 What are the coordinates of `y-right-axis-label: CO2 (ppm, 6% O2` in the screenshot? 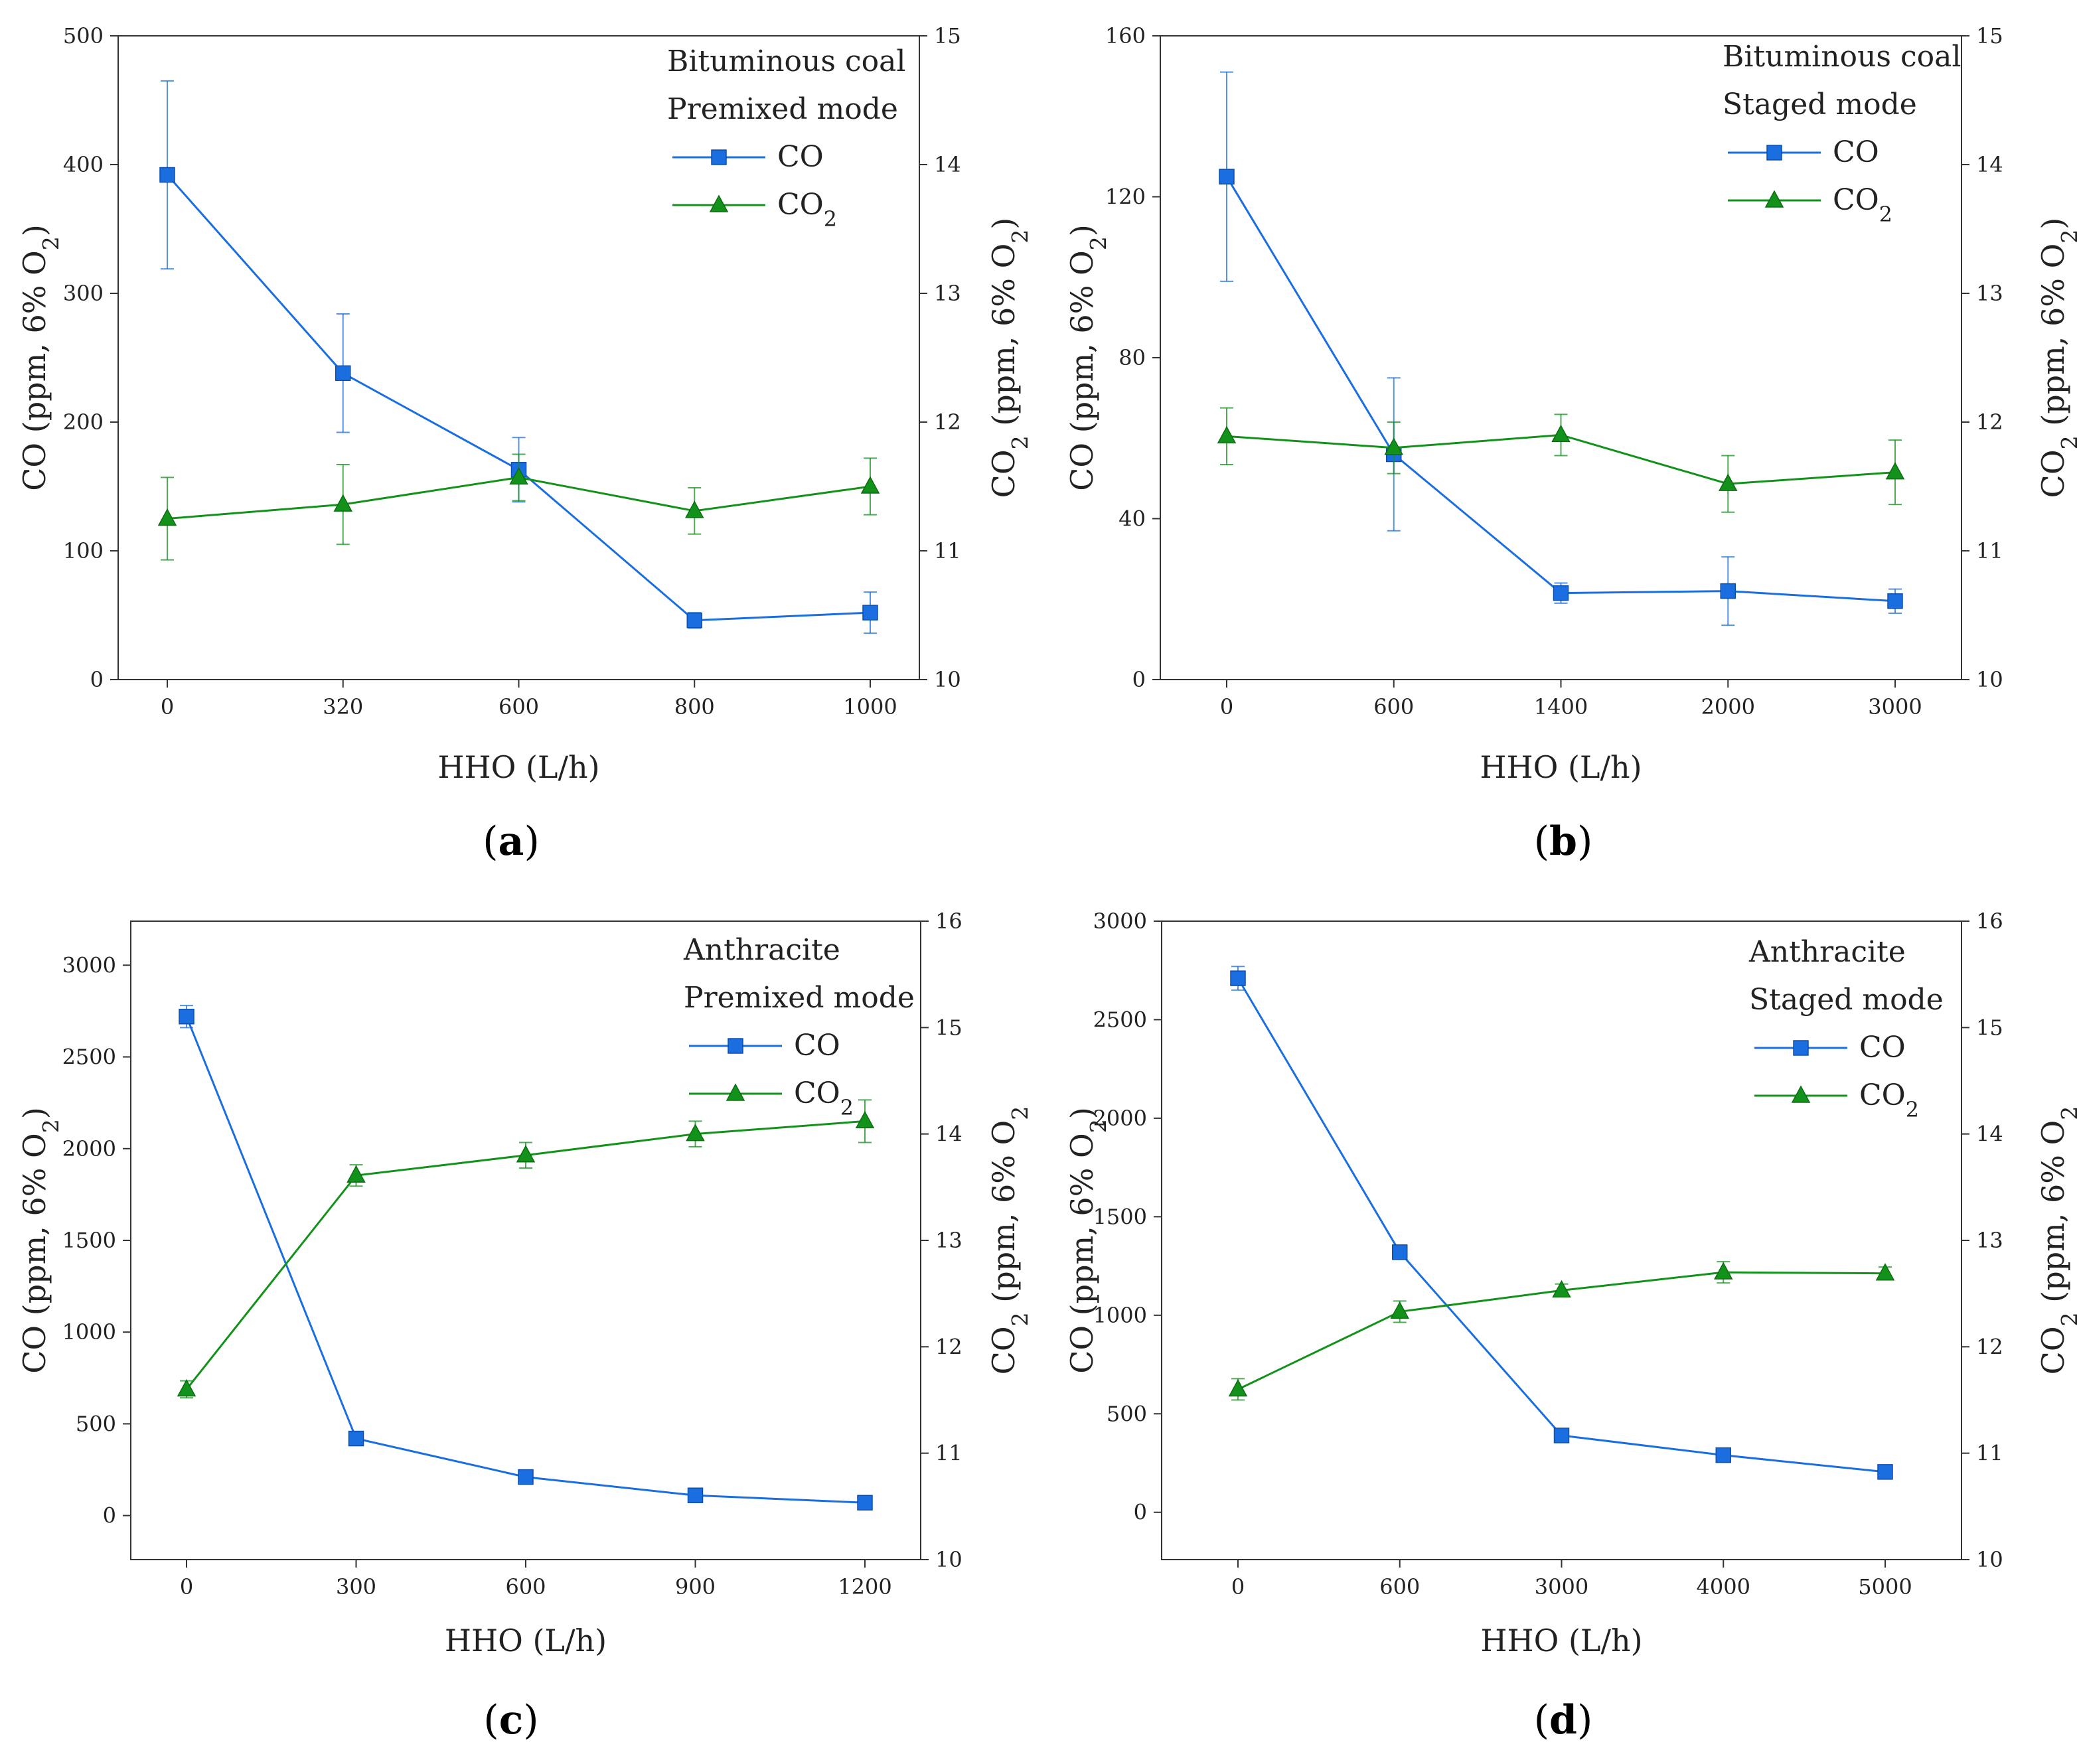 It's located at (2056, 1240).